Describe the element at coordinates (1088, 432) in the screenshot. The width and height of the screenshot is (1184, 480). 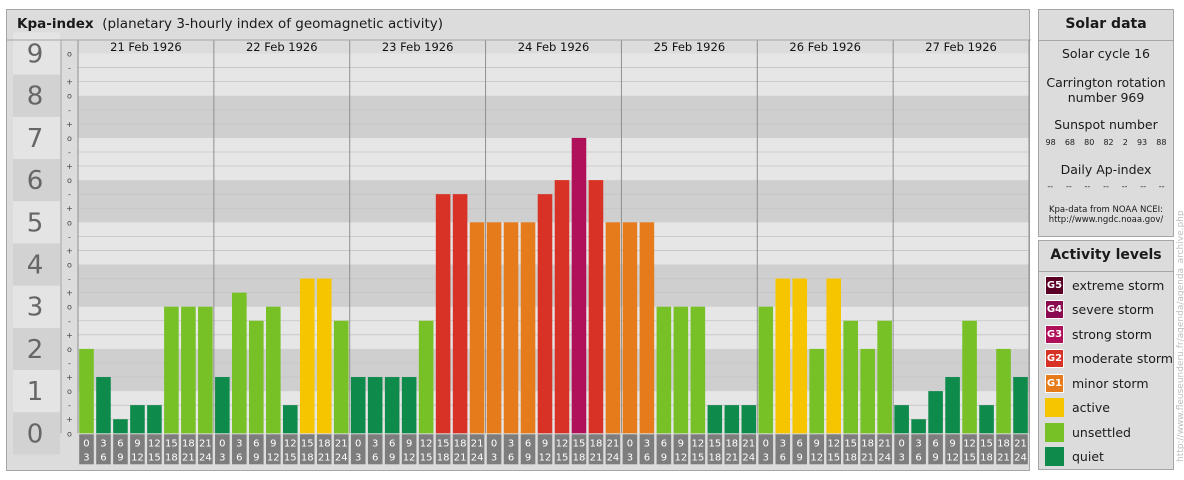
I see `legend-item: unsettled` at that location.